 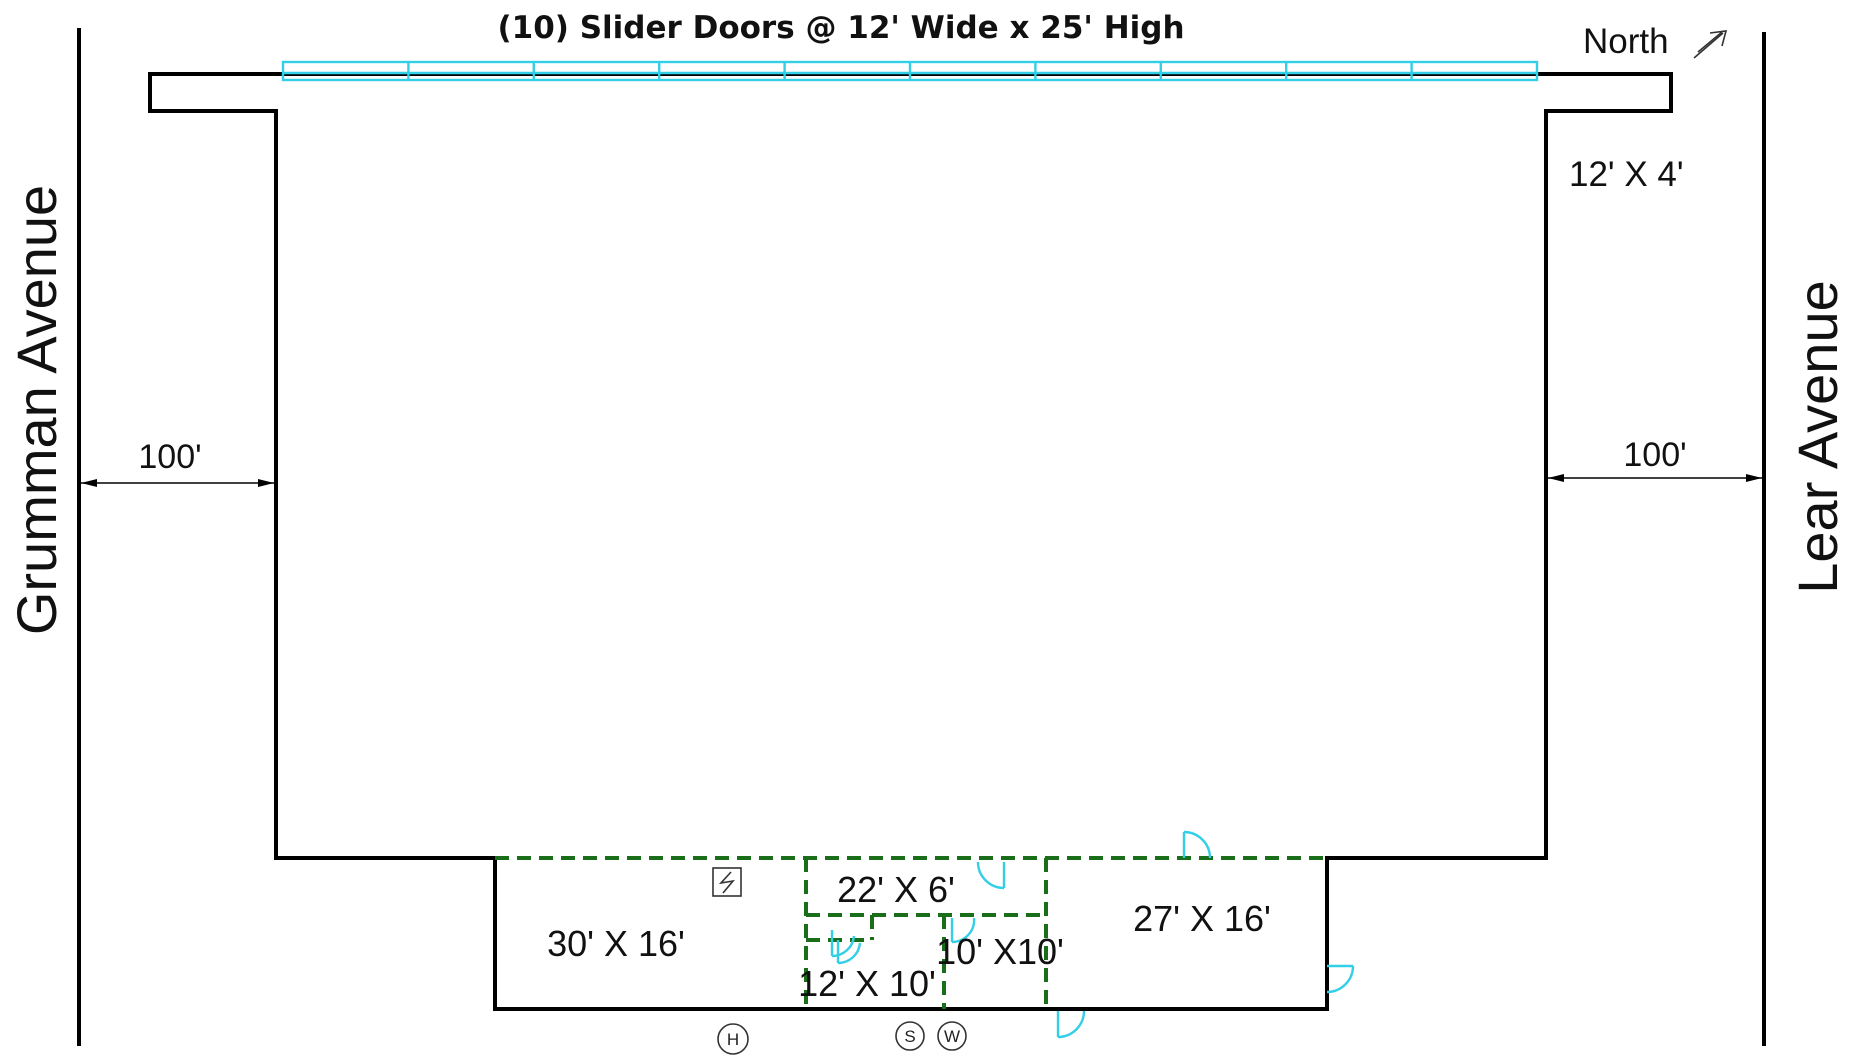 I want to click on setback-left-dimension: 100', so click(x=177, y=462).